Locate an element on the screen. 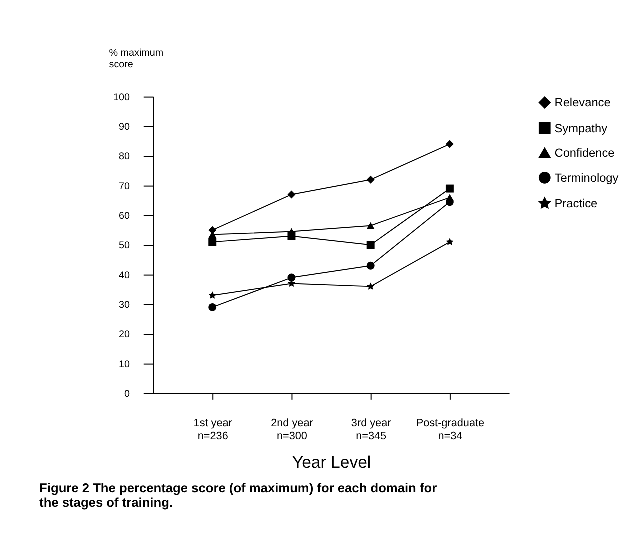 This screenshot has width=624, height=551. y-tick-label: 80 is located at coordinates (125, 157).